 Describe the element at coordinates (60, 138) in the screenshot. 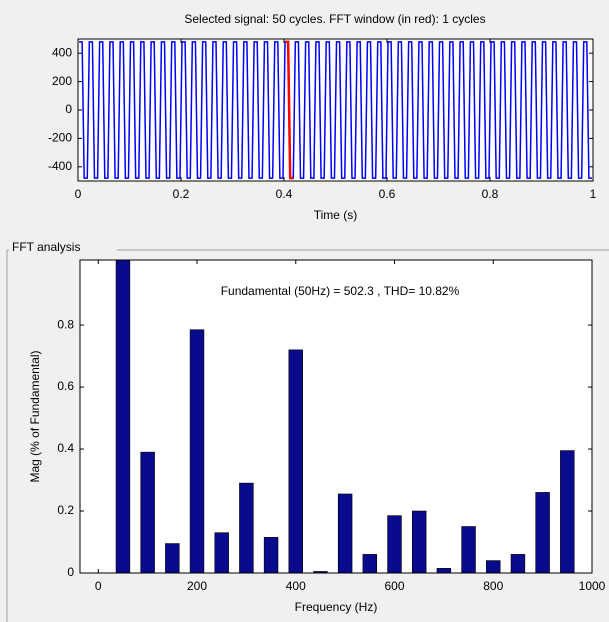

I see `y-tick-label: -200` at that location.